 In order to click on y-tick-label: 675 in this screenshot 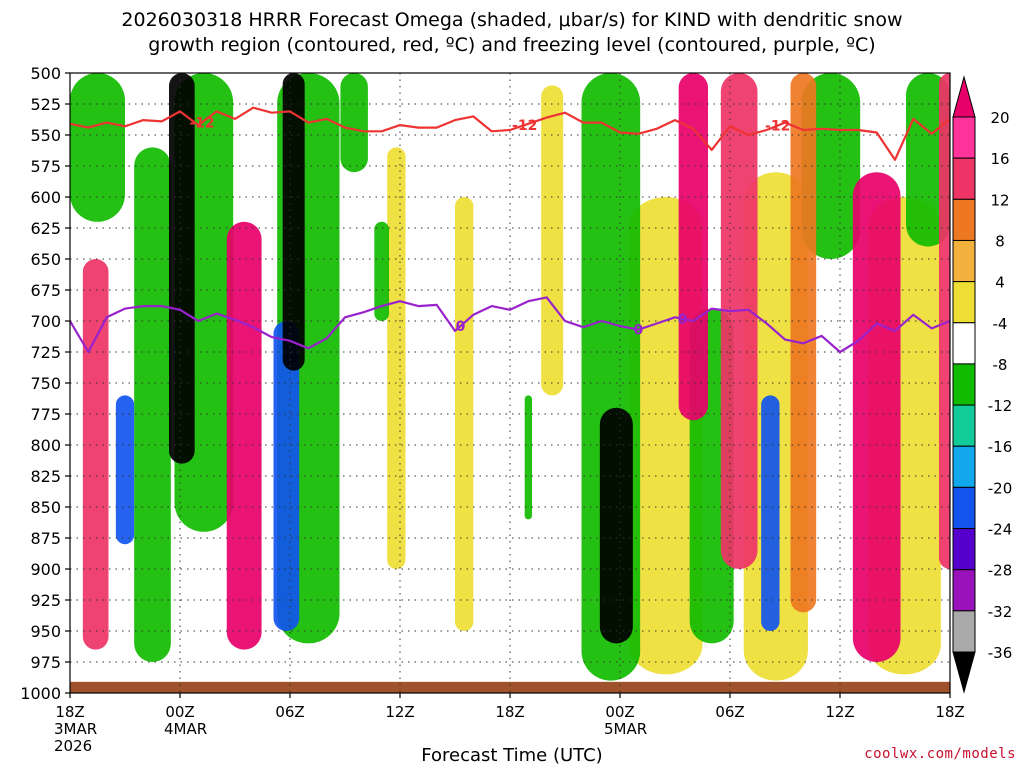, I will do `click(45, 290)`.